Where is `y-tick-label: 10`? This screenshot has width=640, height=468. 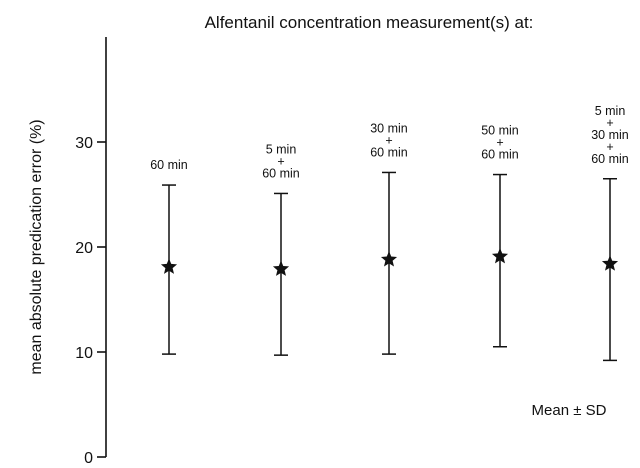
y-tick-label: 10 is located at coordinates (84, 353).